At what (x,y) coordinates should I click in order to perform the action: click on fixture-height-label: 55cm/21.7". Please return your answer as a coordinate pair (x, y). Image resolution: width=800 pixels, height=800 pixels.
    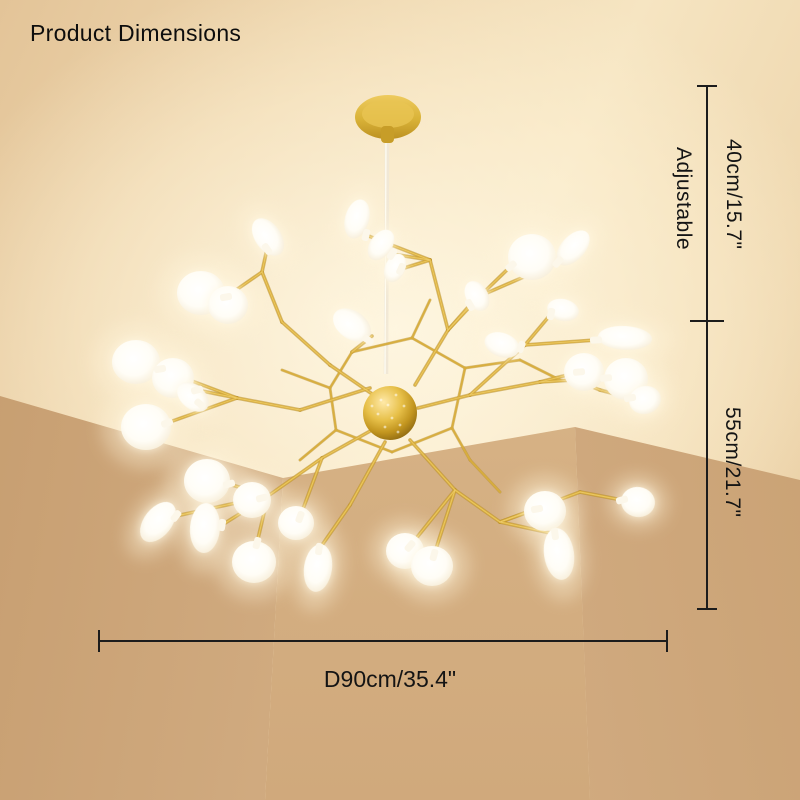
    Looking at the image, I should click on (733, 462).